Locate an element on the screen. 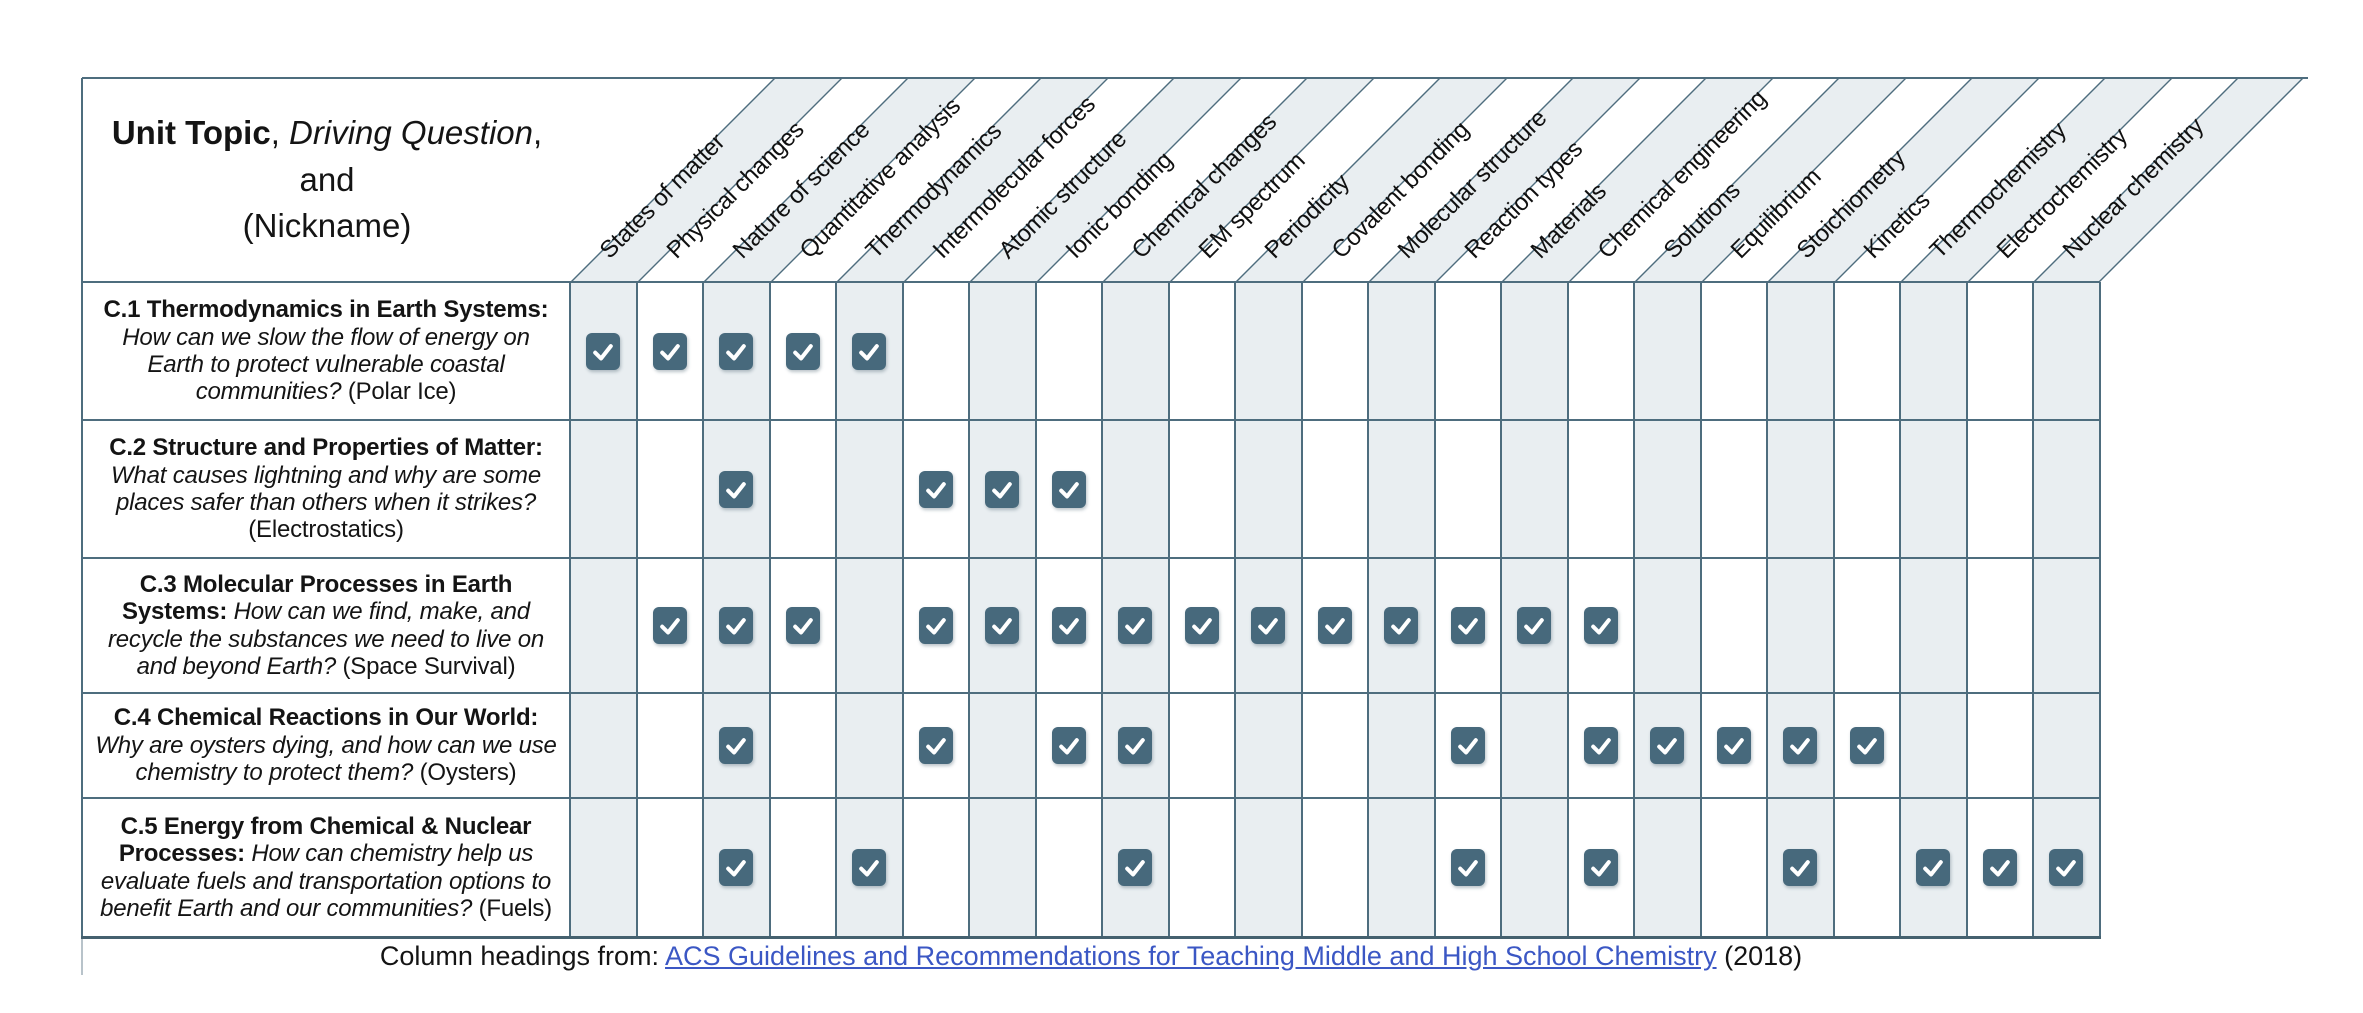  unit-nickname: (Oysters) is located at coordinates (468, 773).